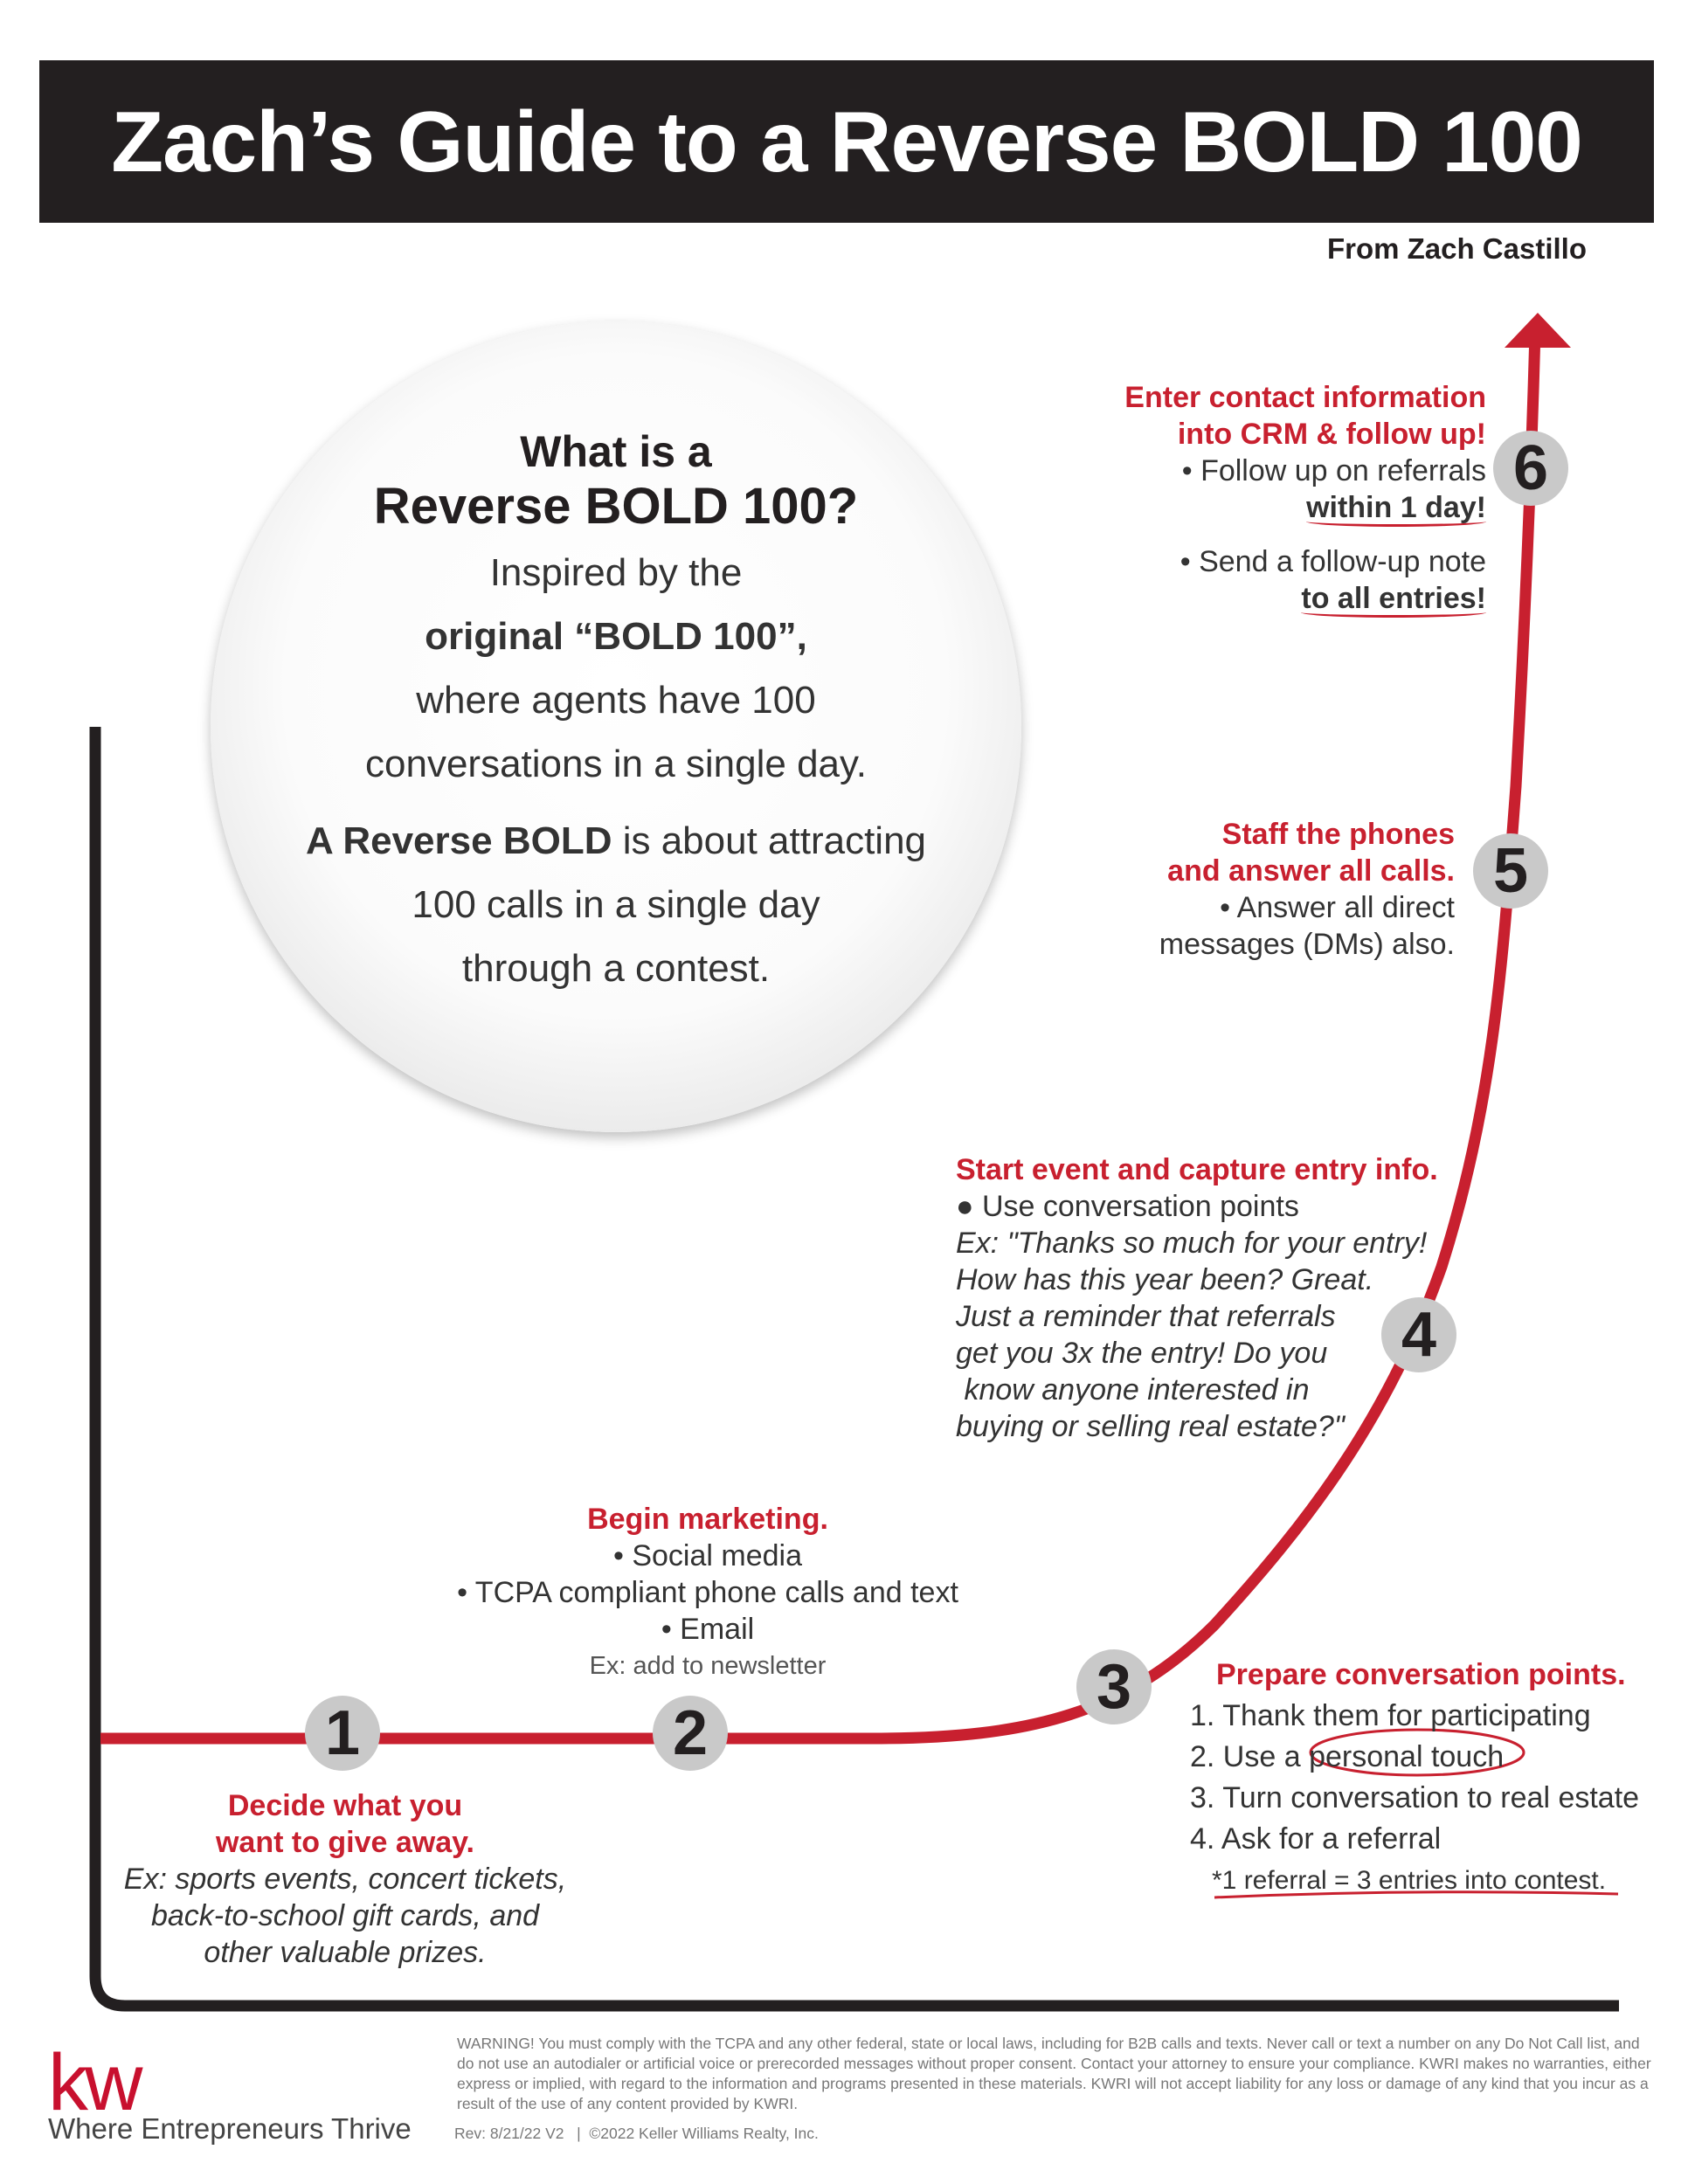 This screenshot has height=2184, width=1688. What do you see at coordinates (342, 1733) in the screenshot?
I see `step-badge-1: 1` at bounding box center [342, 1733].